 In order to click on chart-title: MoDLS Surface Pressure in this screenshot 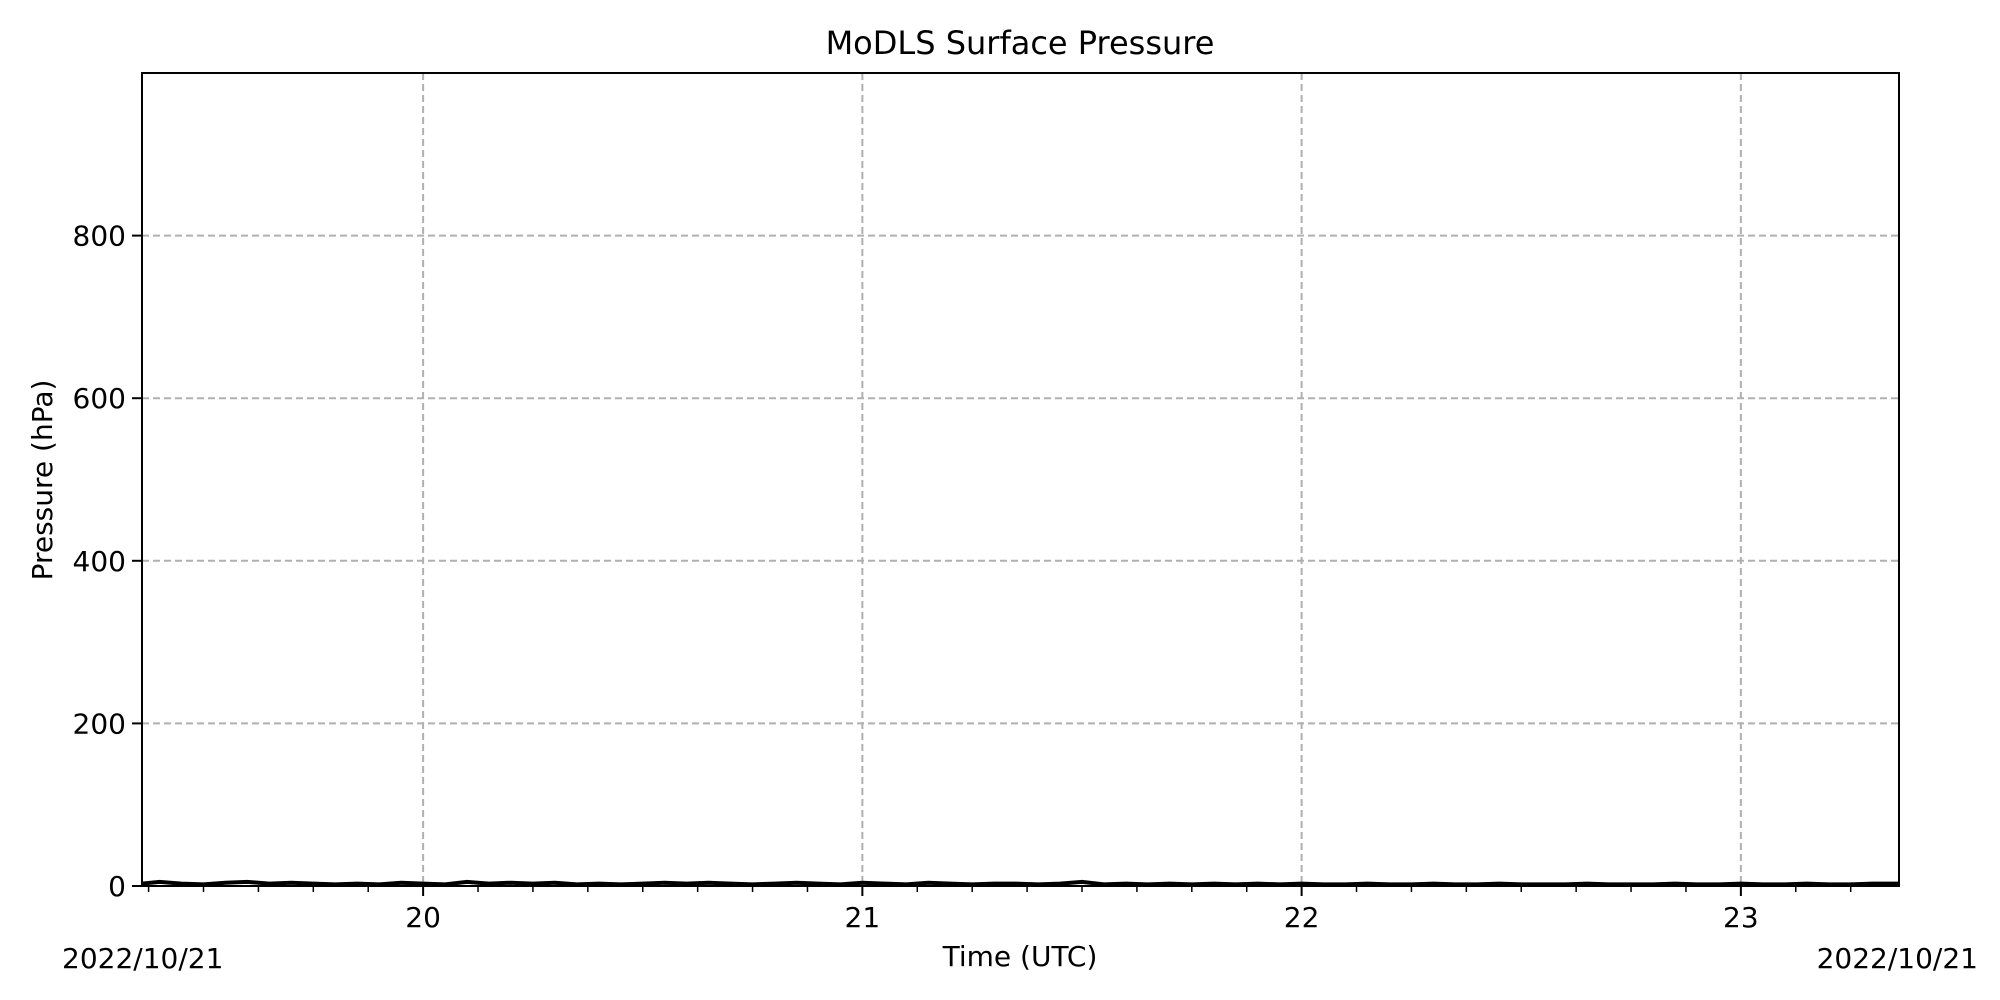, I will do `click(1020, 43)`.